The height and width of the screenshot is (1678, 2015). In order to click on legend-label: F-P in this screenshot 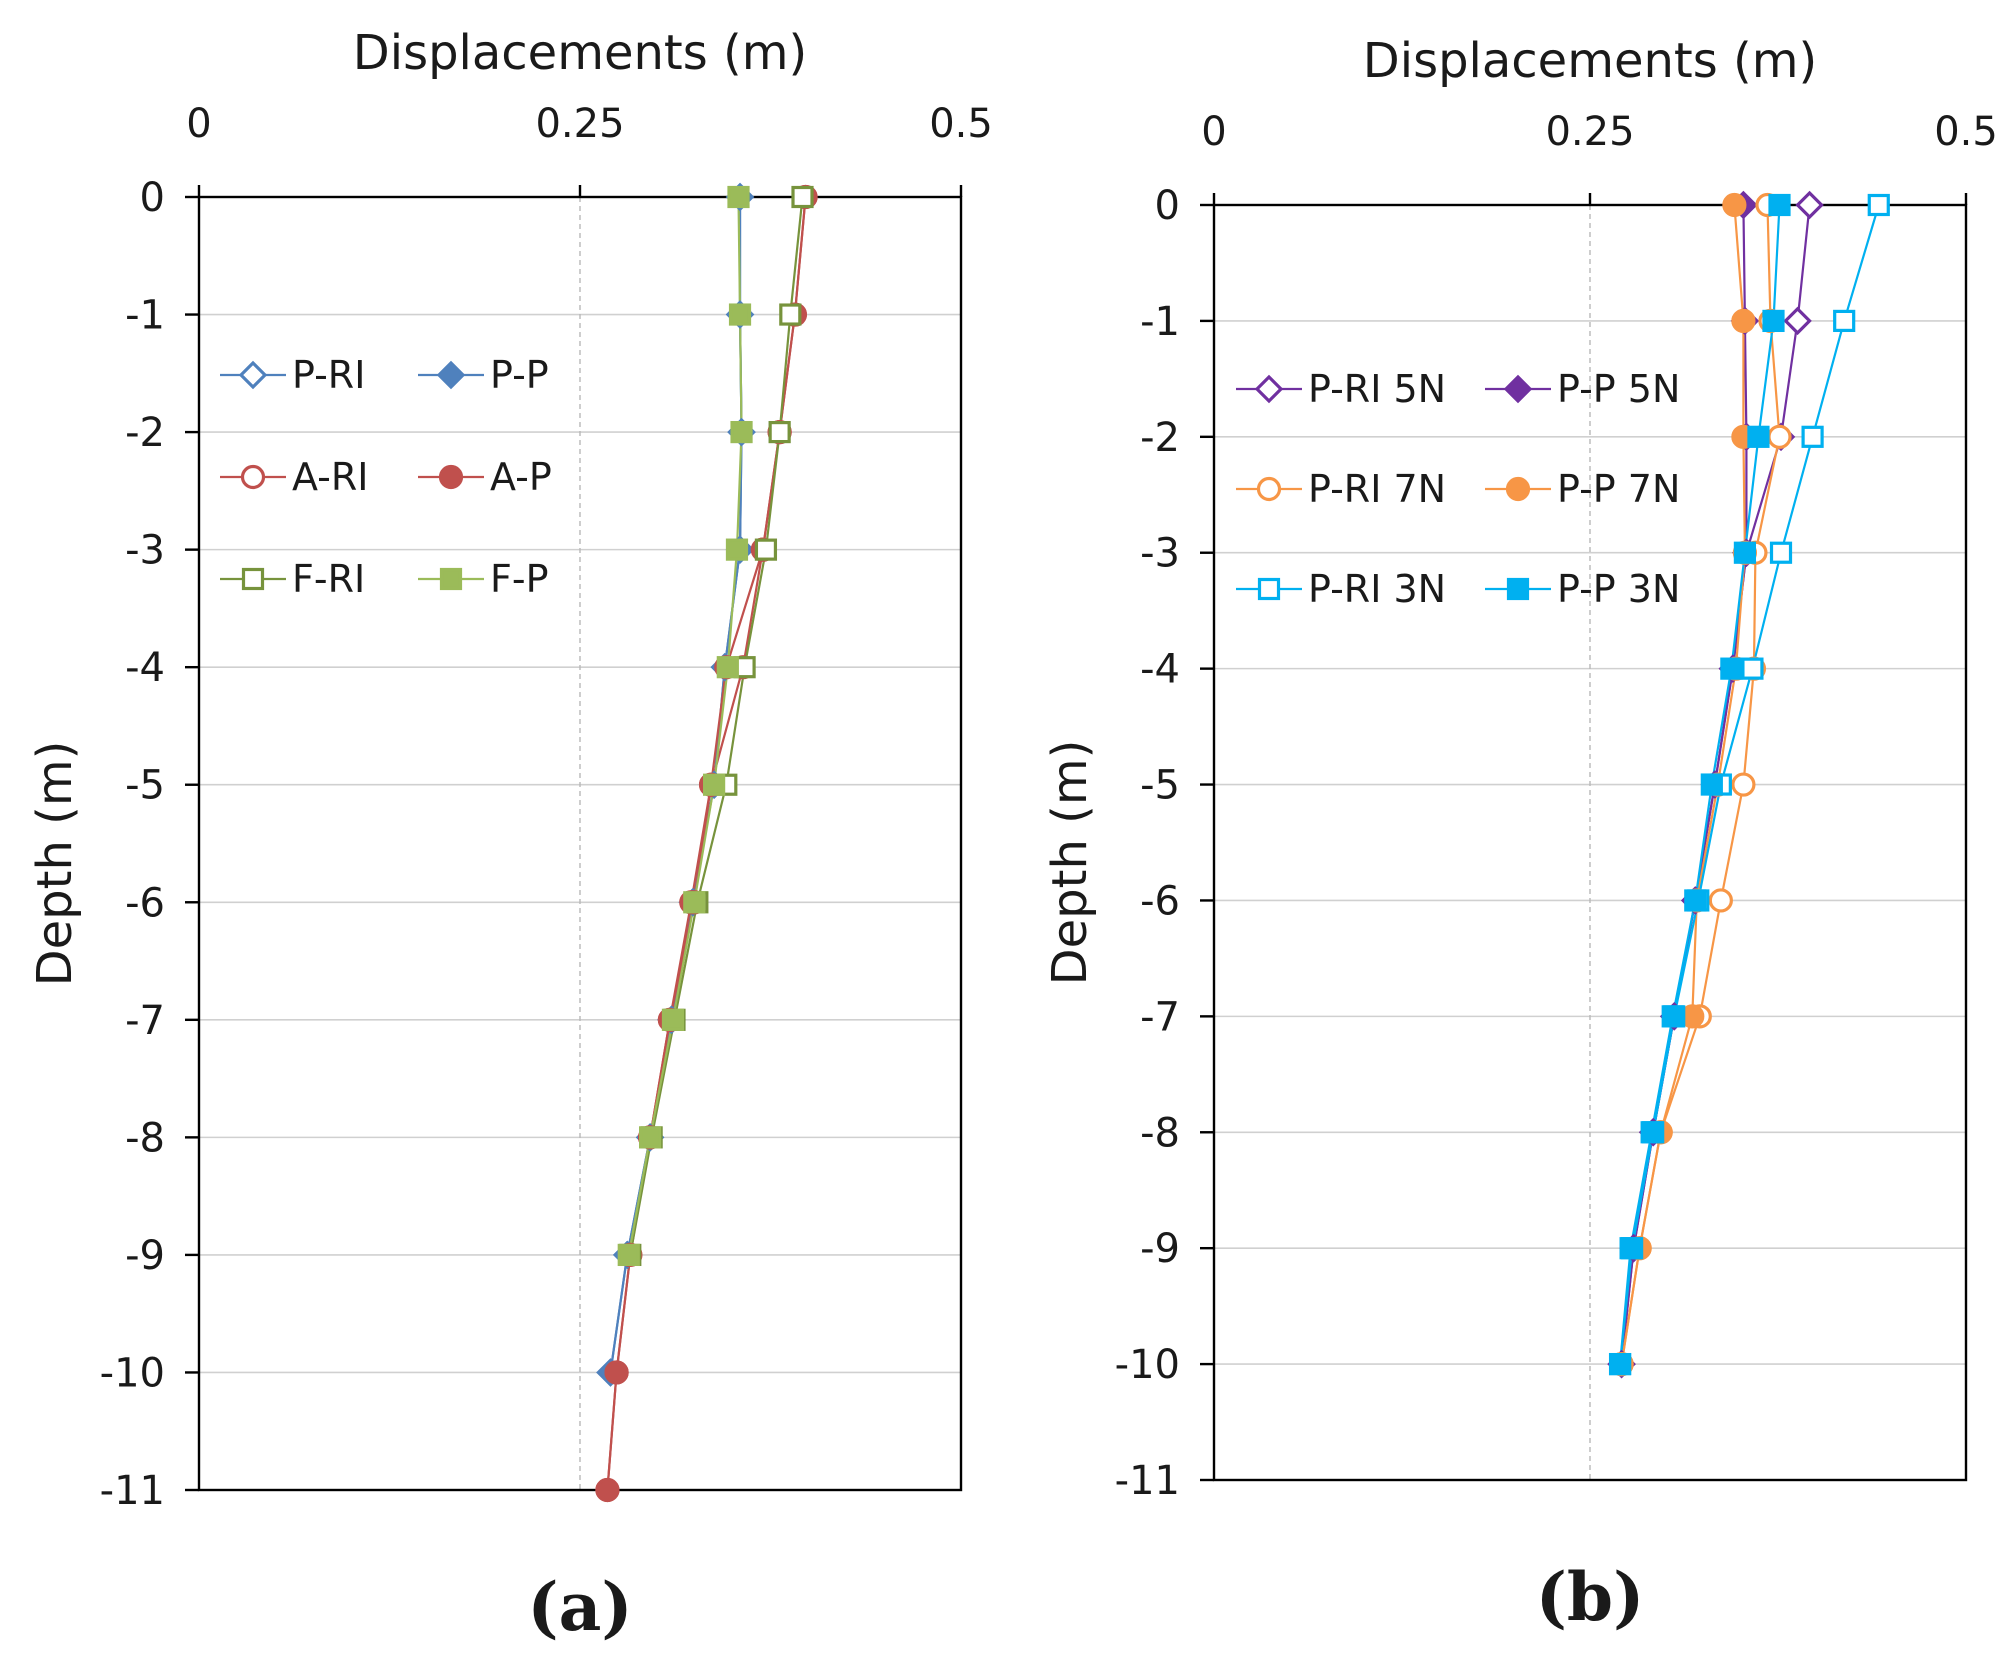, I will do `click(519, 579)`.